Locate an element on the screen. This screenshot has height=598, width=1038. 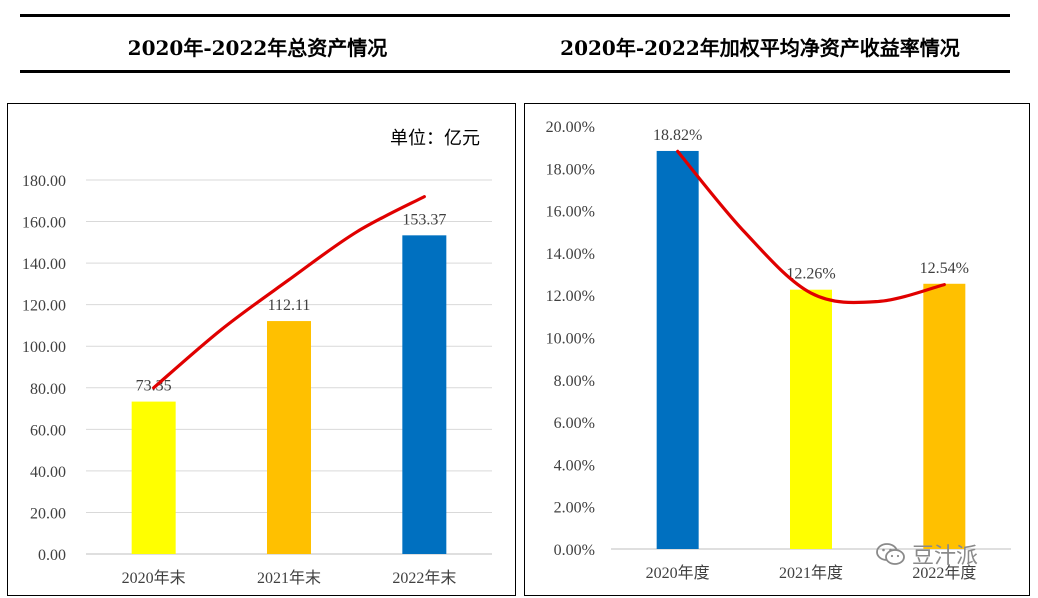
x-tick-label: 2022年末 is located at coordinates (424, 578).